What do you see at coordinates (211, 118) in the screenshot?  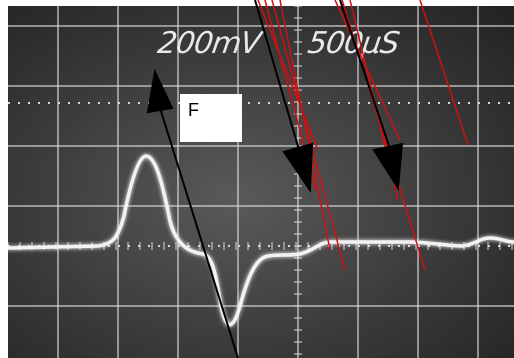 I see `annotation-label-box: F` at bounding box center [211, 118].